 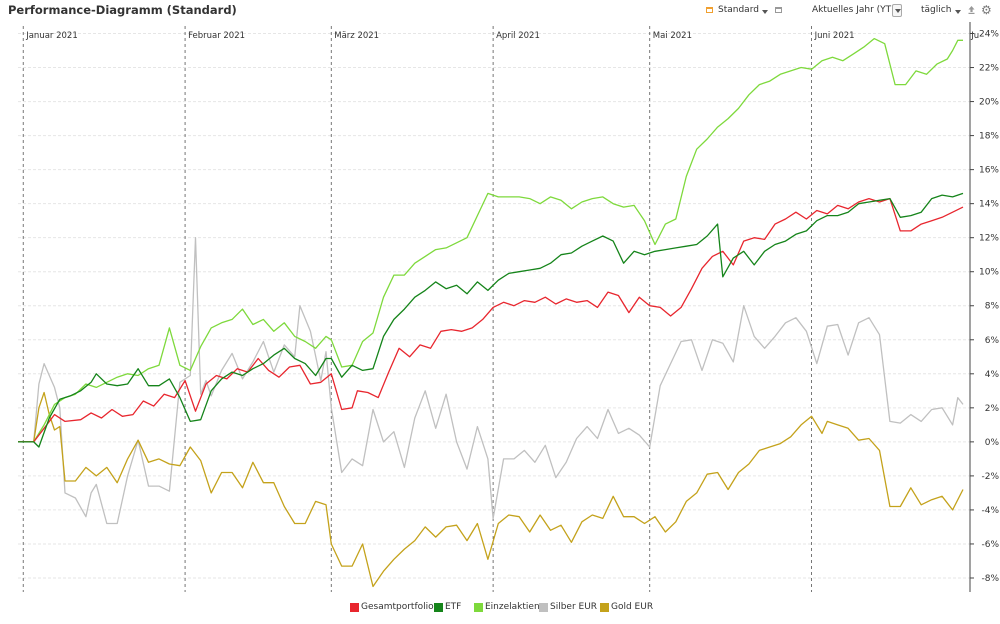 I want to click on y-tick-label: 6%, so click(x=992, y=341).